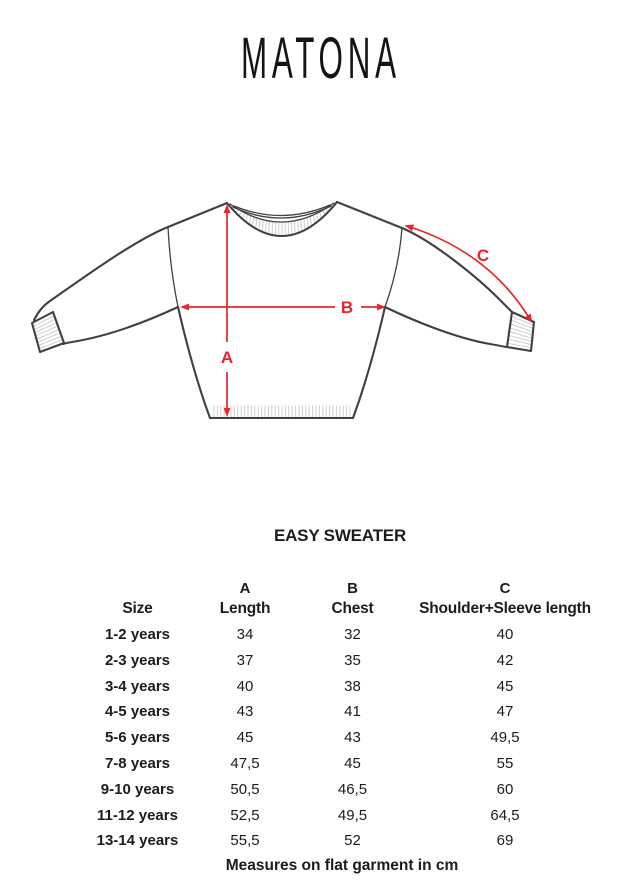 The image size is (643, 887). I want to click on arrow-c-top-head, so click(409, 228).